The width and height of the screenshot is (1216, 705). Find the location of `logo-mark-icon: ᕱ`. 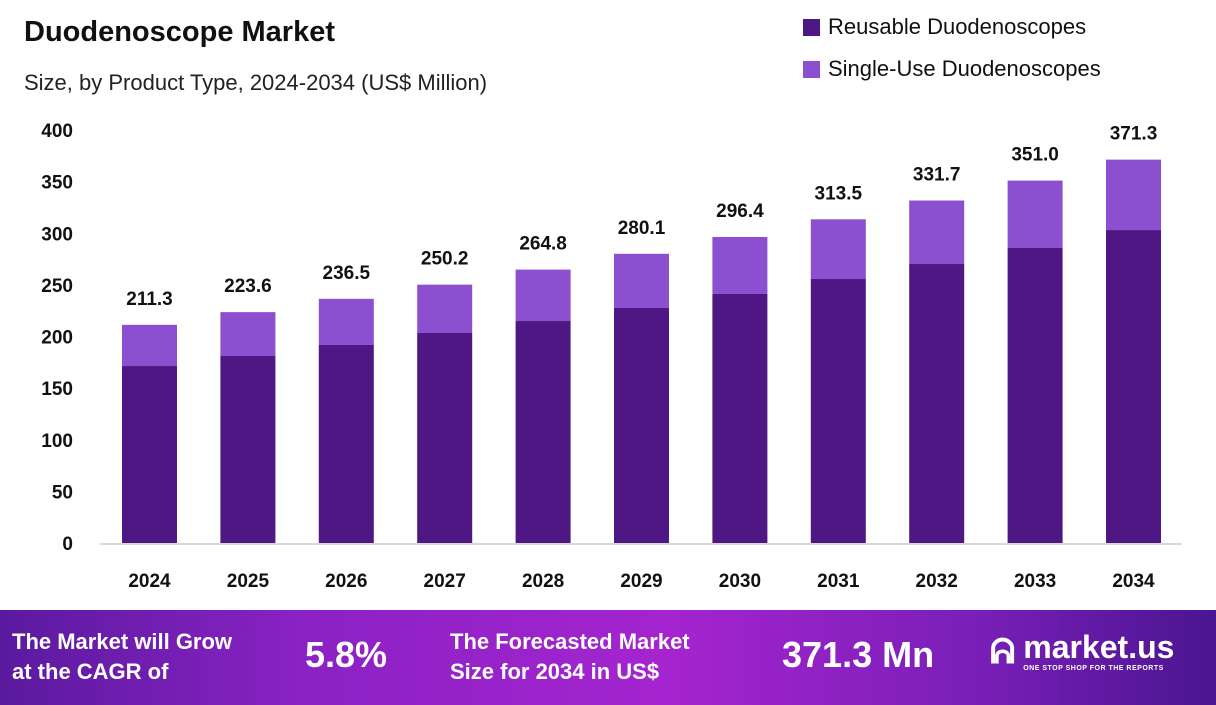

logo-mark-icon: ᕱ is located at coordinates (1003, 652).